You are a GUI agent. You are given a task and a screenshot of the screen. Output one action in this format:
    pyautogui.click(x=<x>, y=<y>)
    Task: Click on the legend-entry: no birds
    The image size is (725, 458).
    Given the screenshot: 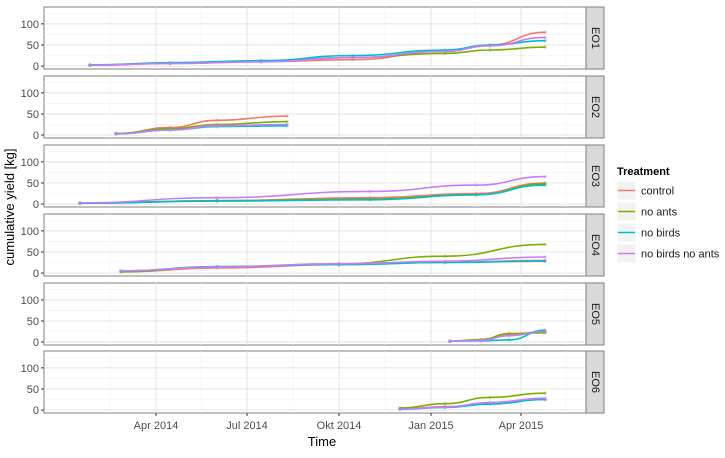 What is the action you would take?
    pyautogui.click(x=648, y=232)
    